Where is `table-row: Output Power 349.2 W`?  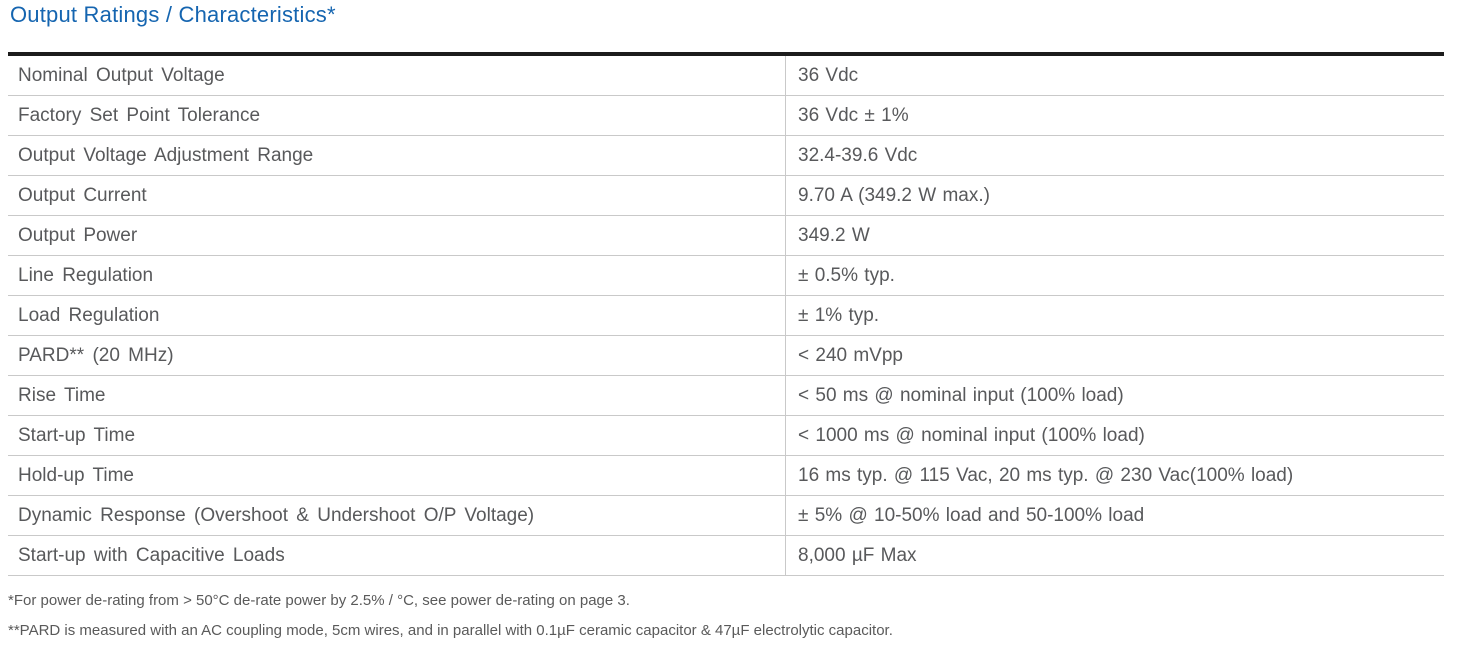
table-row: Output Power 349.2 W is located at coordinates (726, 235).